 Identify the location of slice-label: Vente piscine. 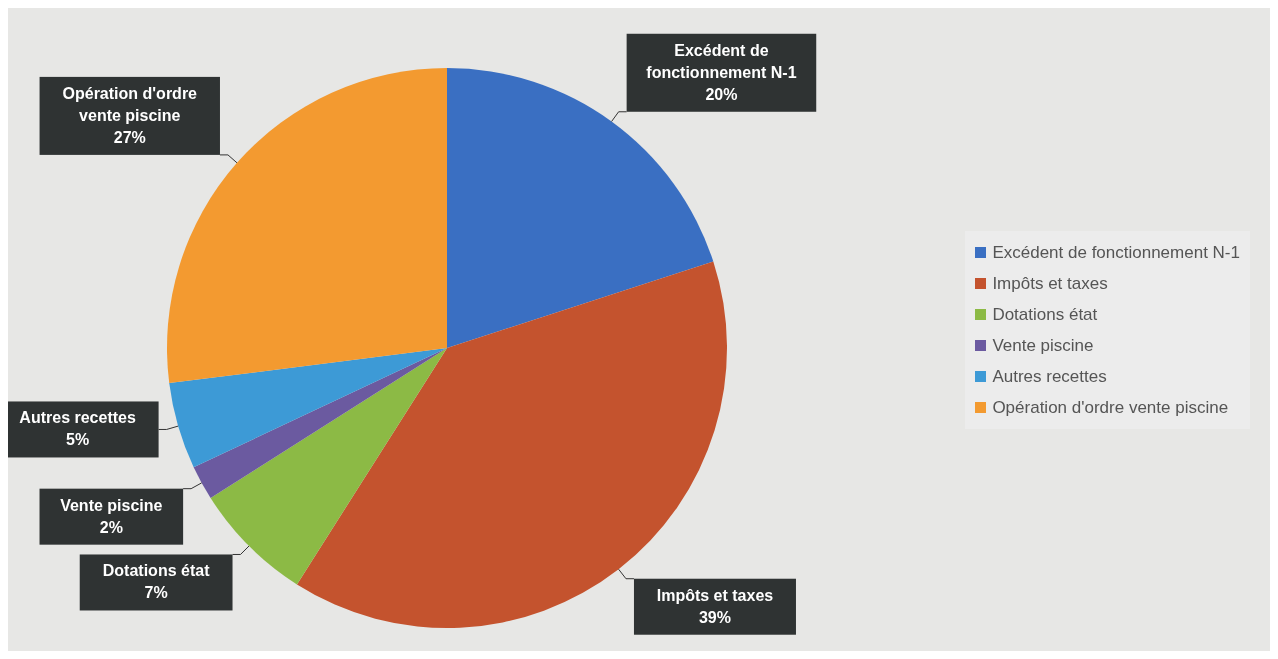
(111, 505).